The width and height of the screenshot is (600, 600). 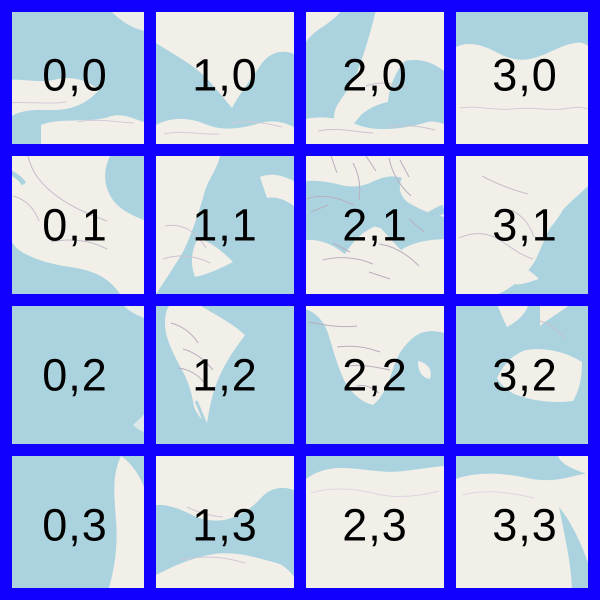 I want to click on map-tile-2-2: 2,2, so click(x=375, y=375).